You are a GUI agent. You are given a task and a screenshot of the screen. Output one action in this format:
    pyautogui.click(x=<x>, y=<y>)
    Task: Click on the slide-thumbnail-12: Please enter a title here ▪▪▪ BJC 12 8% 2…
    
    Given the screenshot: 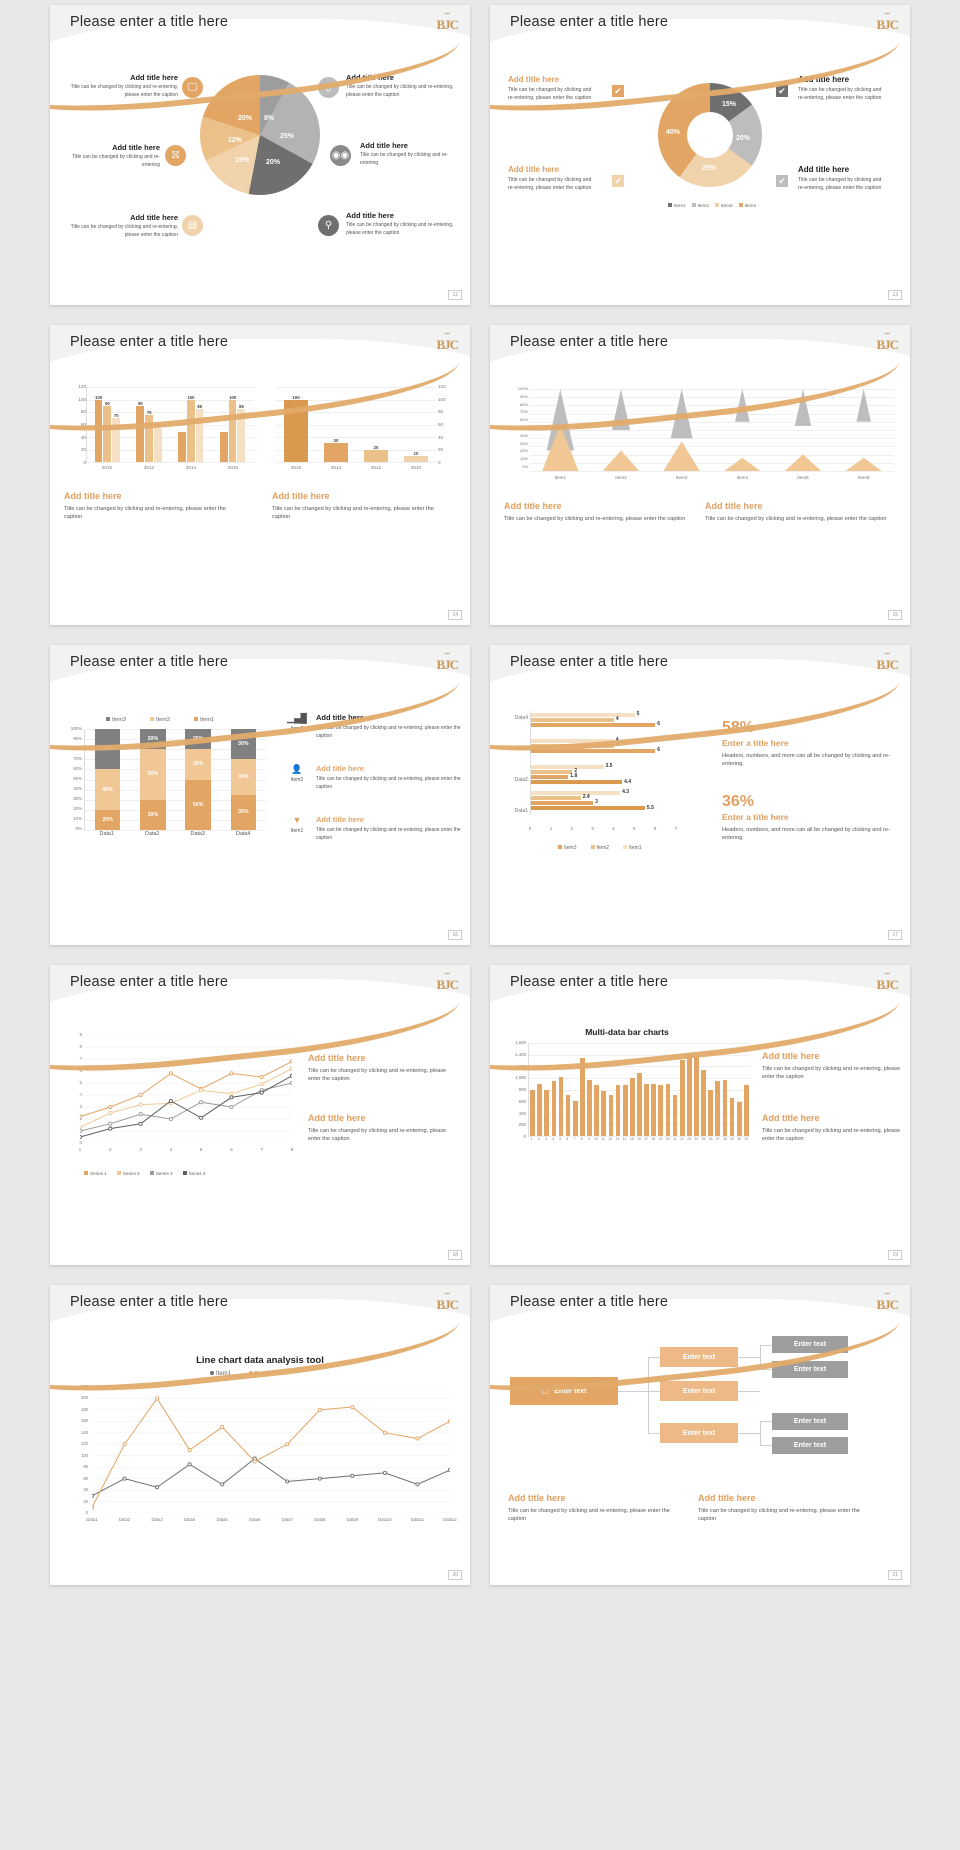 What is the action you would take?
    pyautogui.click(x=260, y=155)
    